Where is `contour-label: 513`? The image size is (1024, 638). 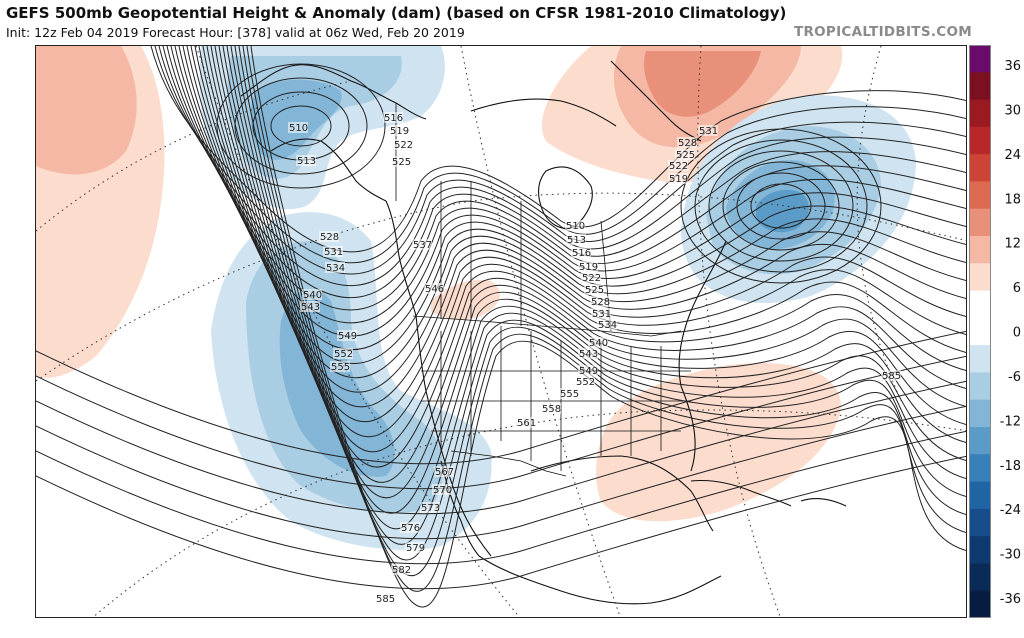 contour-label: 513 is located at coordinates (306, 161).